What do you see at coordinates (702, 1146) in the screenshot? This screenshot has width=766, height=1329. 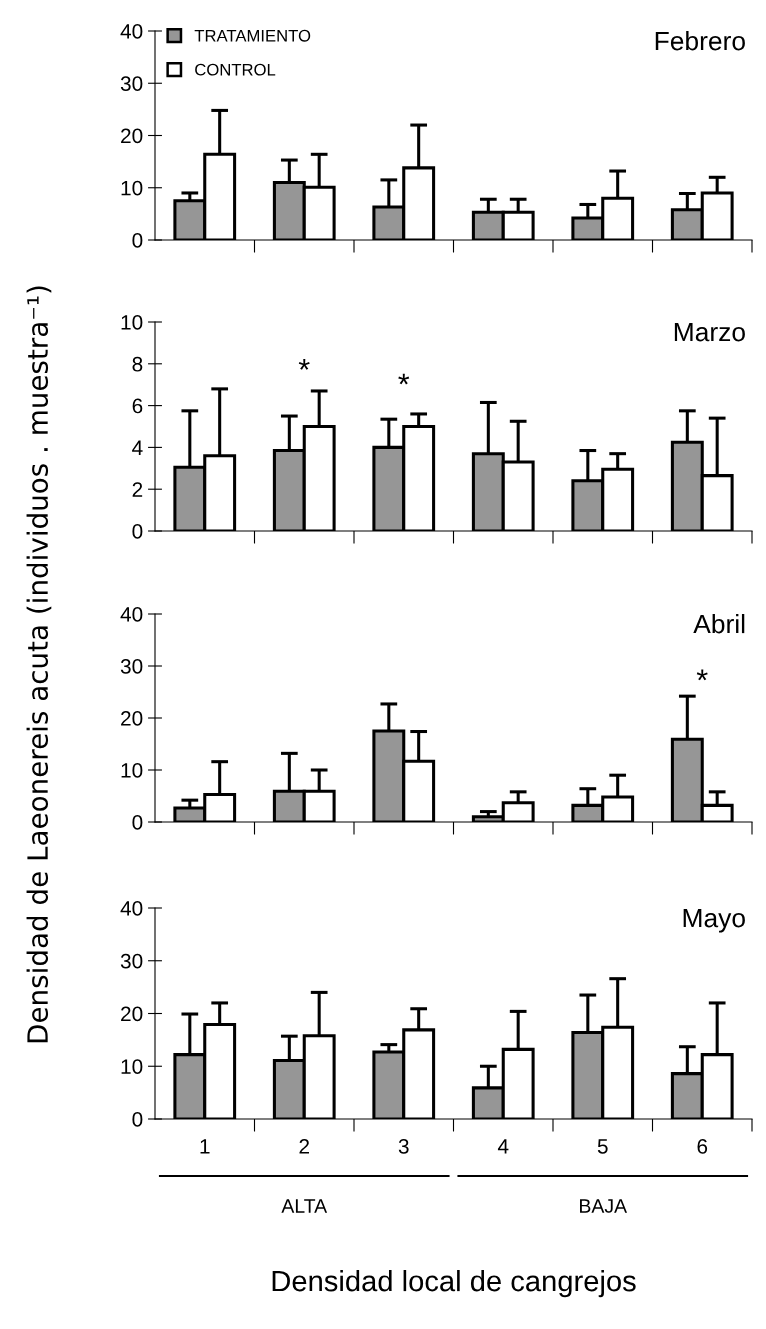 I see `x-tick-label: 6` at bounding box center [702, 1146].